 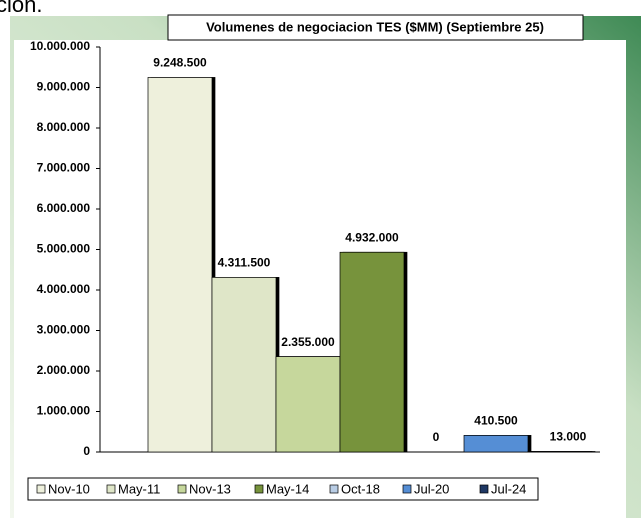 I want to click on y-tick-label: 1.000.000, so click(x=64, y=411).